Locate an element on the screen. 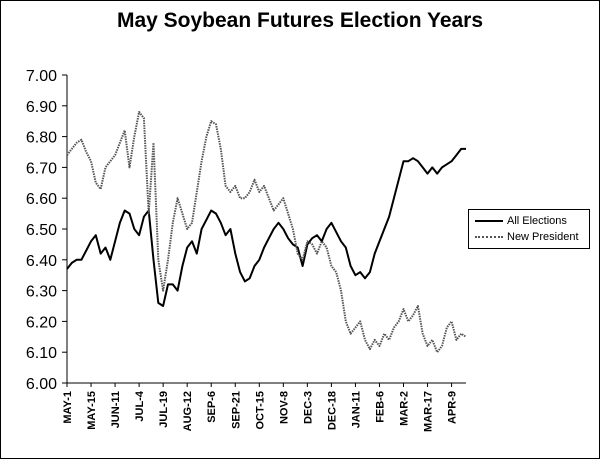 The height and width of the screenshot is (459, 600). legend-label-new-president: New President is located at coordinates (543, 237).